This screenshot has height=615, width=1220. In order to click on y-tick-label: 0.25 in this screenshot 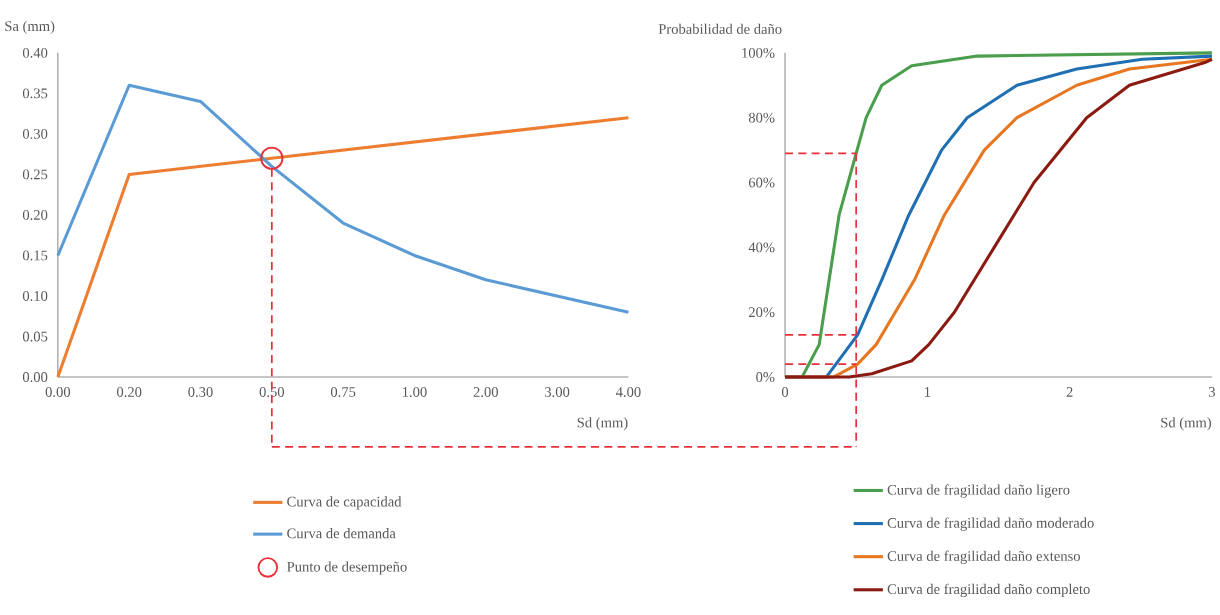, I will do `click(35, 174)`.